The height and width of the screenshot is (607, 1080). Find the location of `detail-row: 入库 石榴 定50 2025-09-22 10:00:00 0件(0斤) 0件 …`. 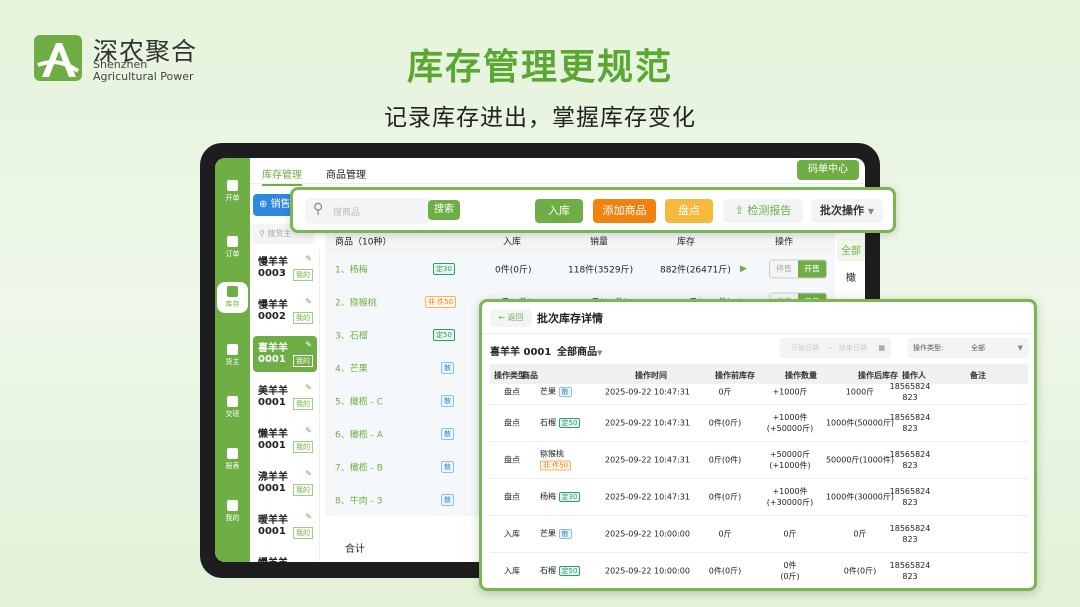

detail-row: 入库 石榴 定50 2025-09-22 10:00:00 0件(0斤) 0件 … is located at coordinates (759, 570).